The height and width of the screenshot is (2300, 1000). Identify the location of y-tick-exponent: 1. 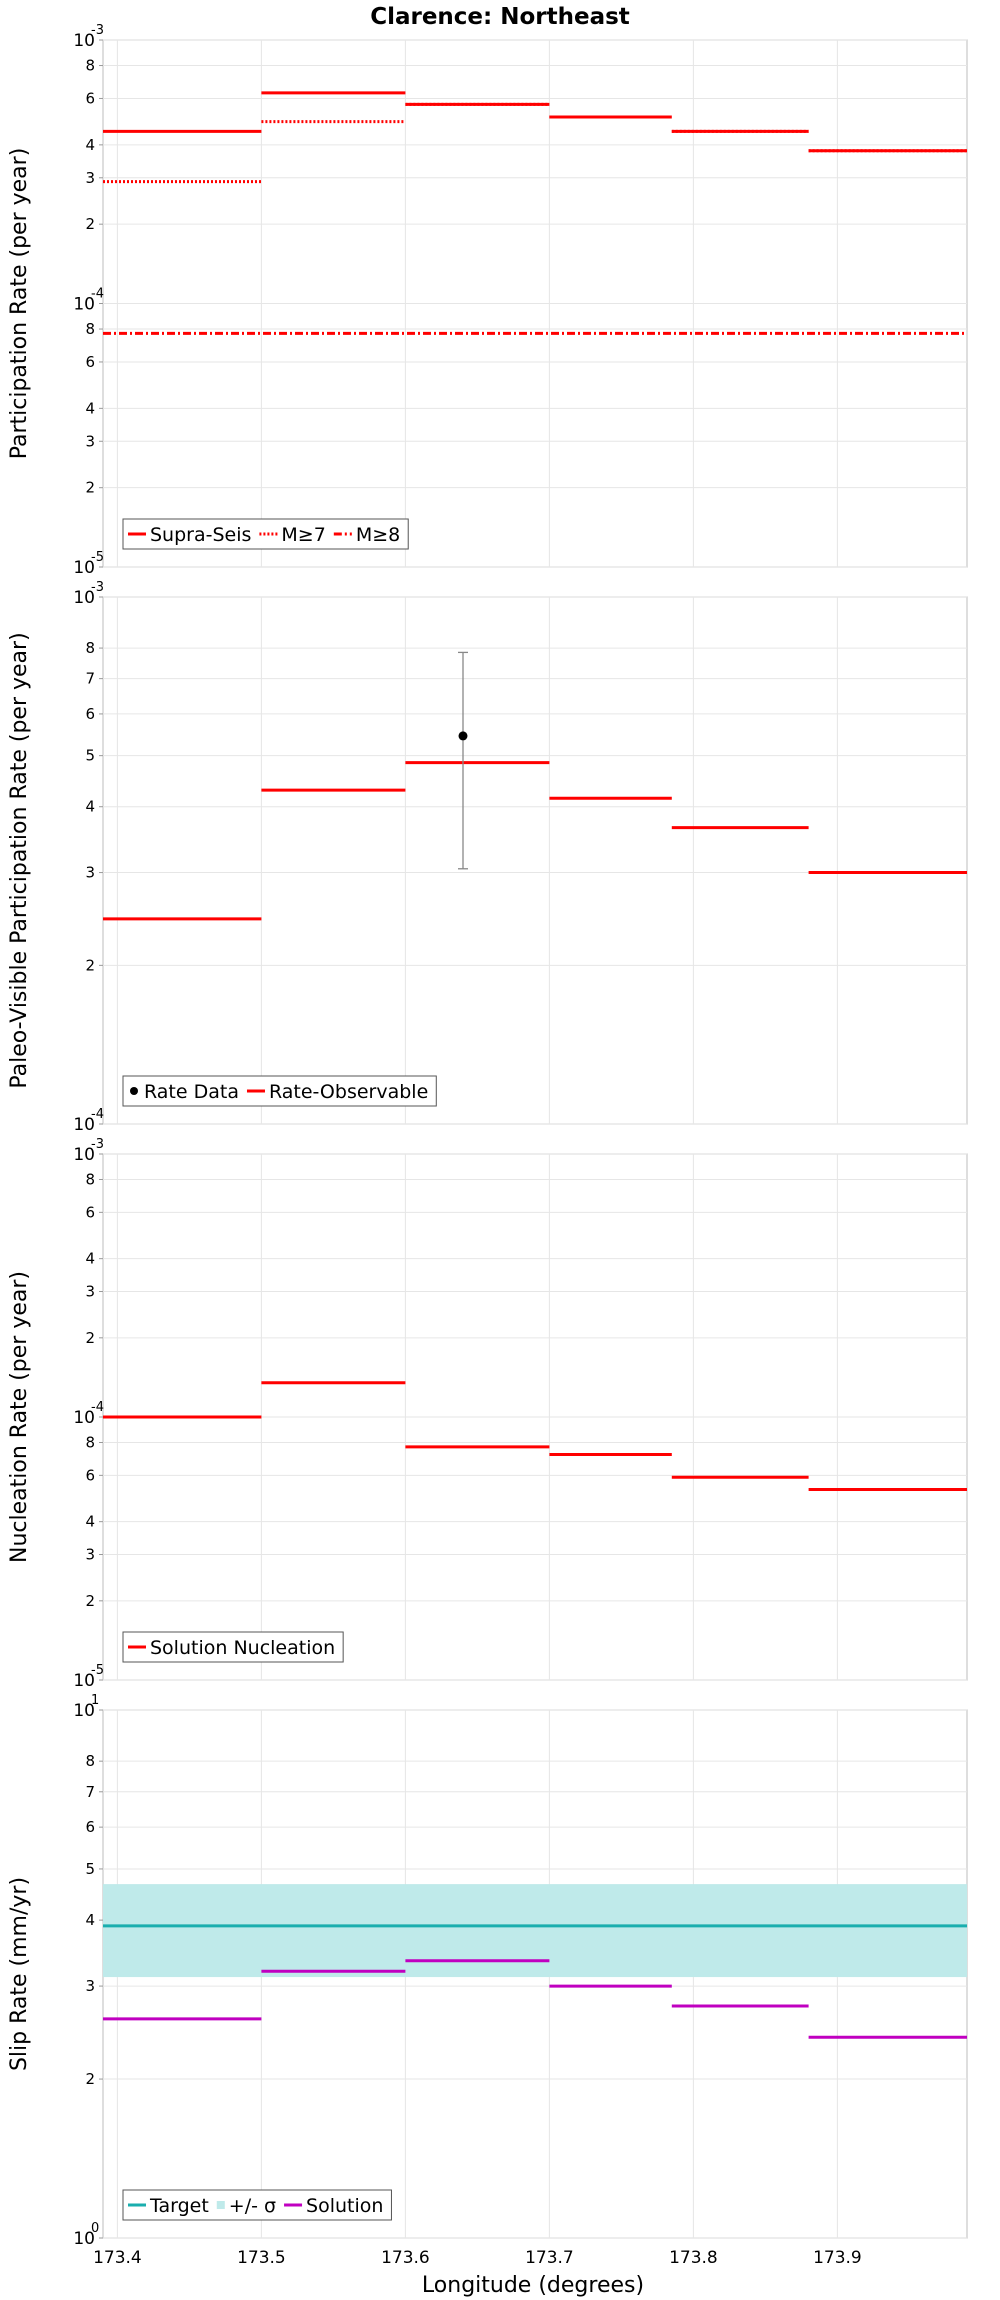
(95, 1700).